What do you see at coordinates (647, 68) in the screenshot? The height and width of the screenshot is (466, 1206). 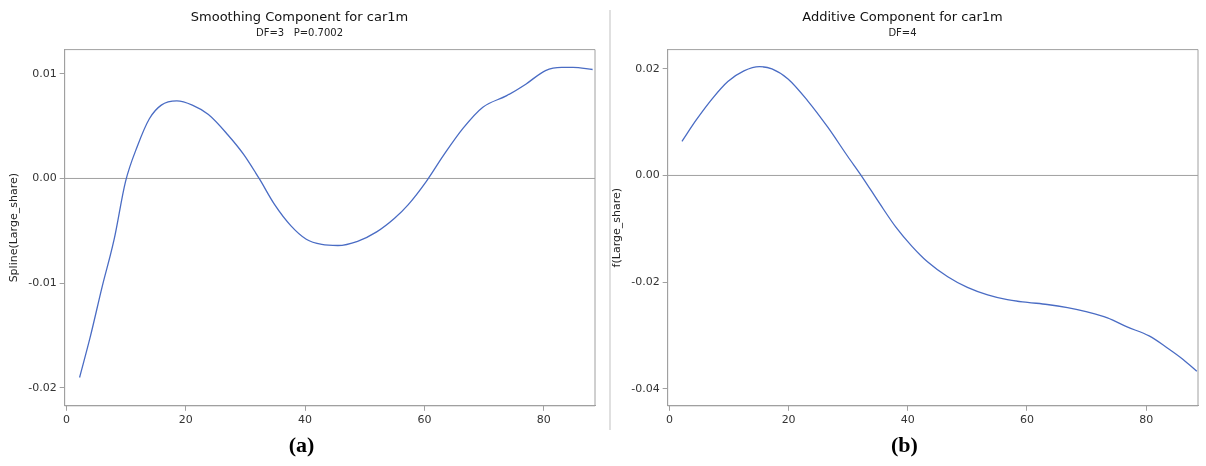 I see `y-tick-label: 0.02` at bounding box center [647, 68].